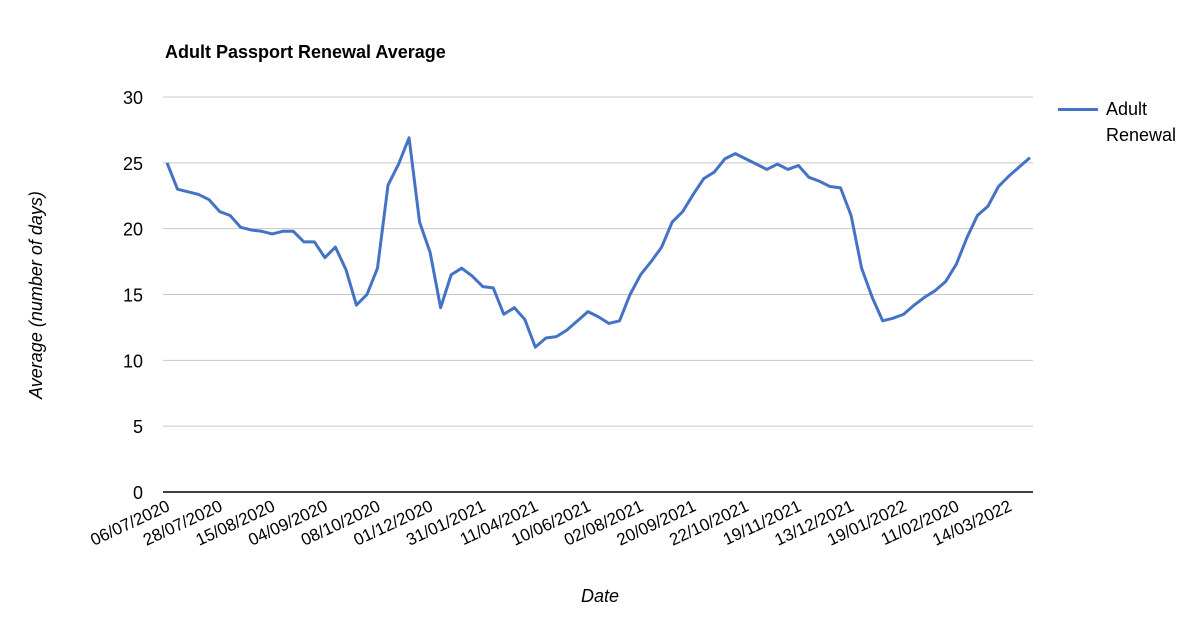 This screenshot has width=1200, height=627. Describe the element at coordinates (600, 596) in the screenshot. I see `x-axis-label: Date` at that location.